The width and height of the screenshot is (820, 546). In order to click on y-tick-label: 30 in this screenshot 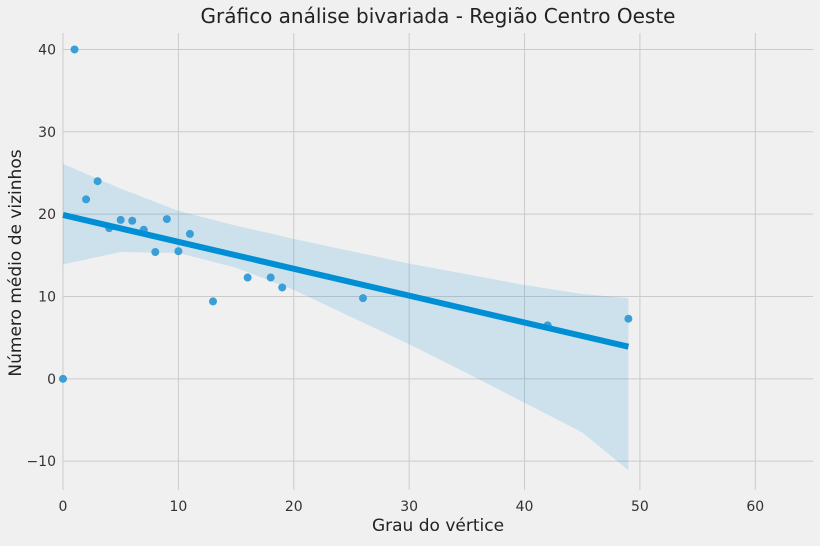, I will do `click(47, 133)`.